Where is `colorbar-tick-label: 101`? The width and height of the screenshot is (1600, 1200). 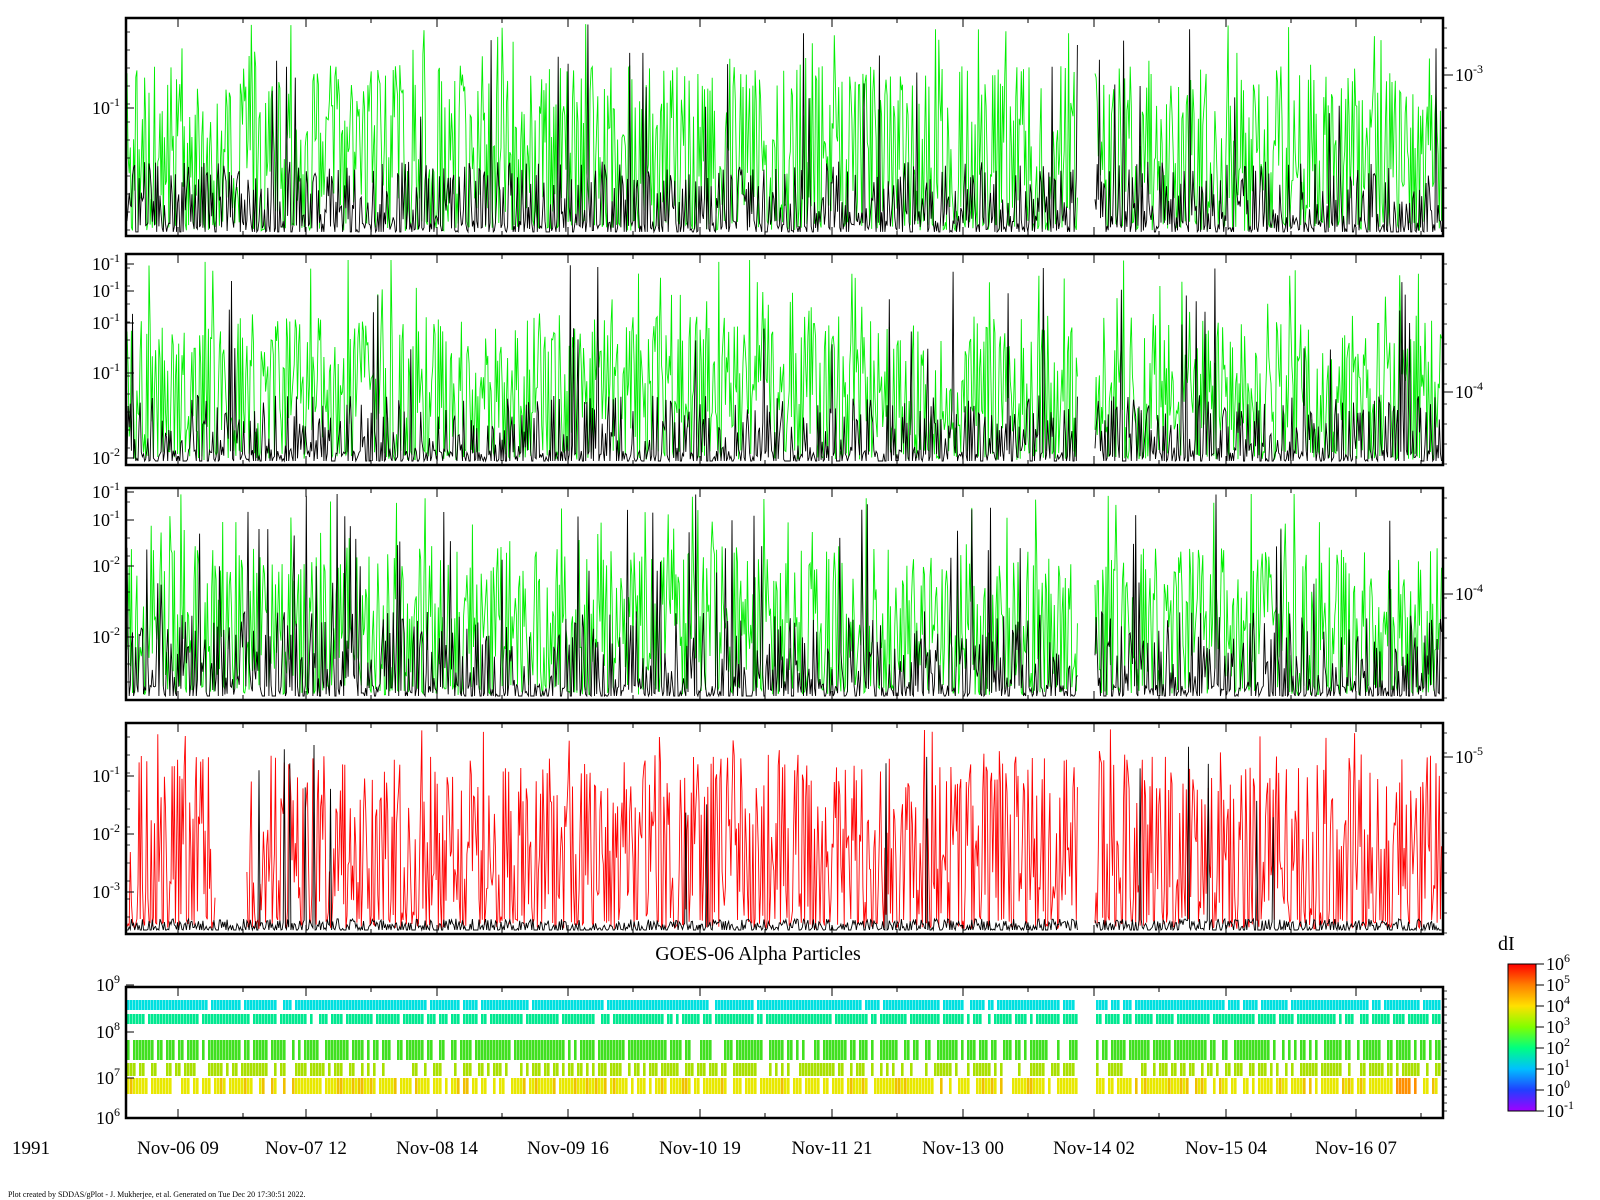 colorbar-tick-label: 101 is located at coordinates (1558, 1067).